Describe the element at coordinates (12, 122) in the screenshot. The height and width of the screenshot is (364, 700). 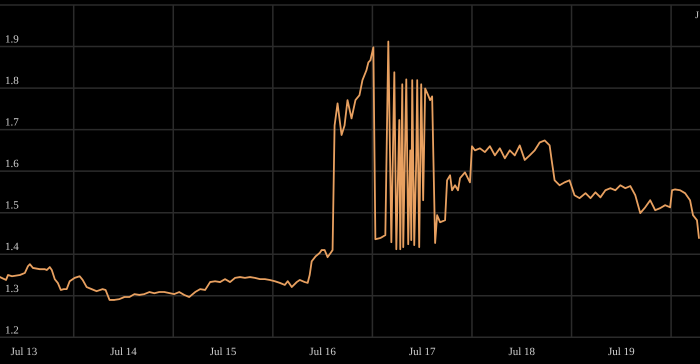
I see `y-tick-label: 1.7` at that location.